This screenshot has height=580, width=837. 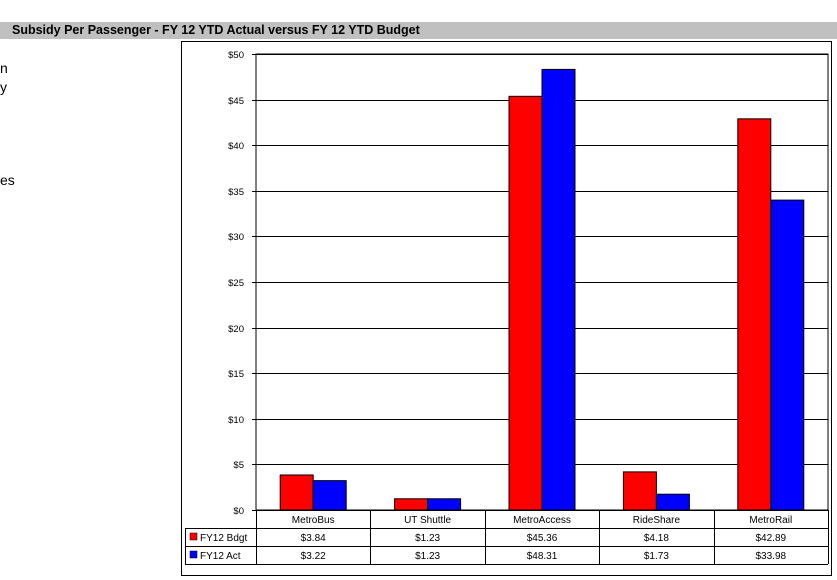 I want to click on x-tick-label: MetroRail, so click(x=770, y=520).